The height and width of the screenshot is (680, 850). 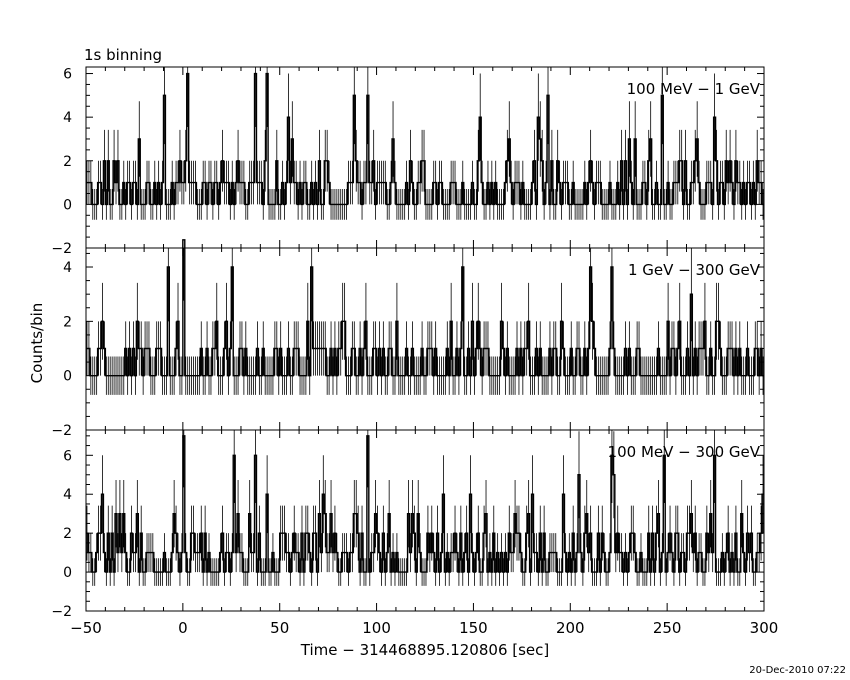 What do you see at coordinates (123, 55) in the screenshot?
I see `chart-title: 1s binning` at bounding box center [123, 55].